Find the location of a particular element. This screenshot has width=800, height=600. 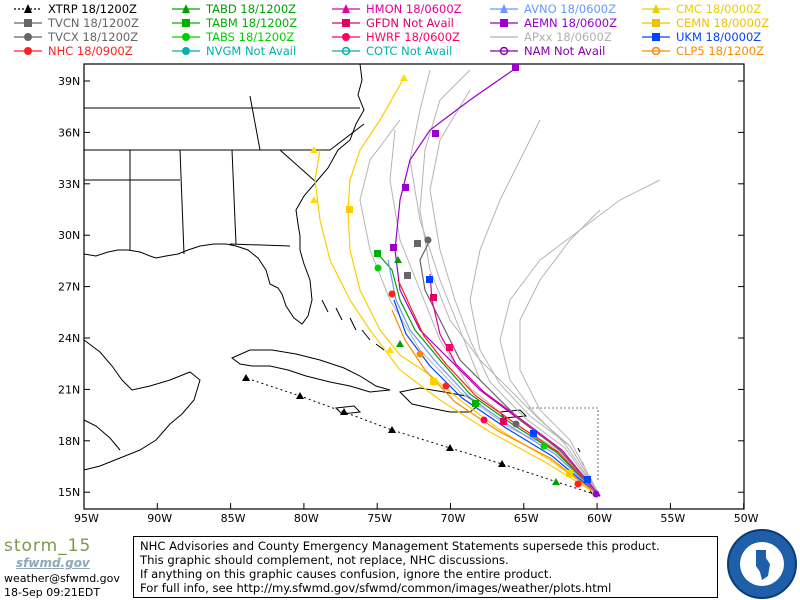

legend-label: CLP5 18/1200Z is located at coordinates (720, 51).